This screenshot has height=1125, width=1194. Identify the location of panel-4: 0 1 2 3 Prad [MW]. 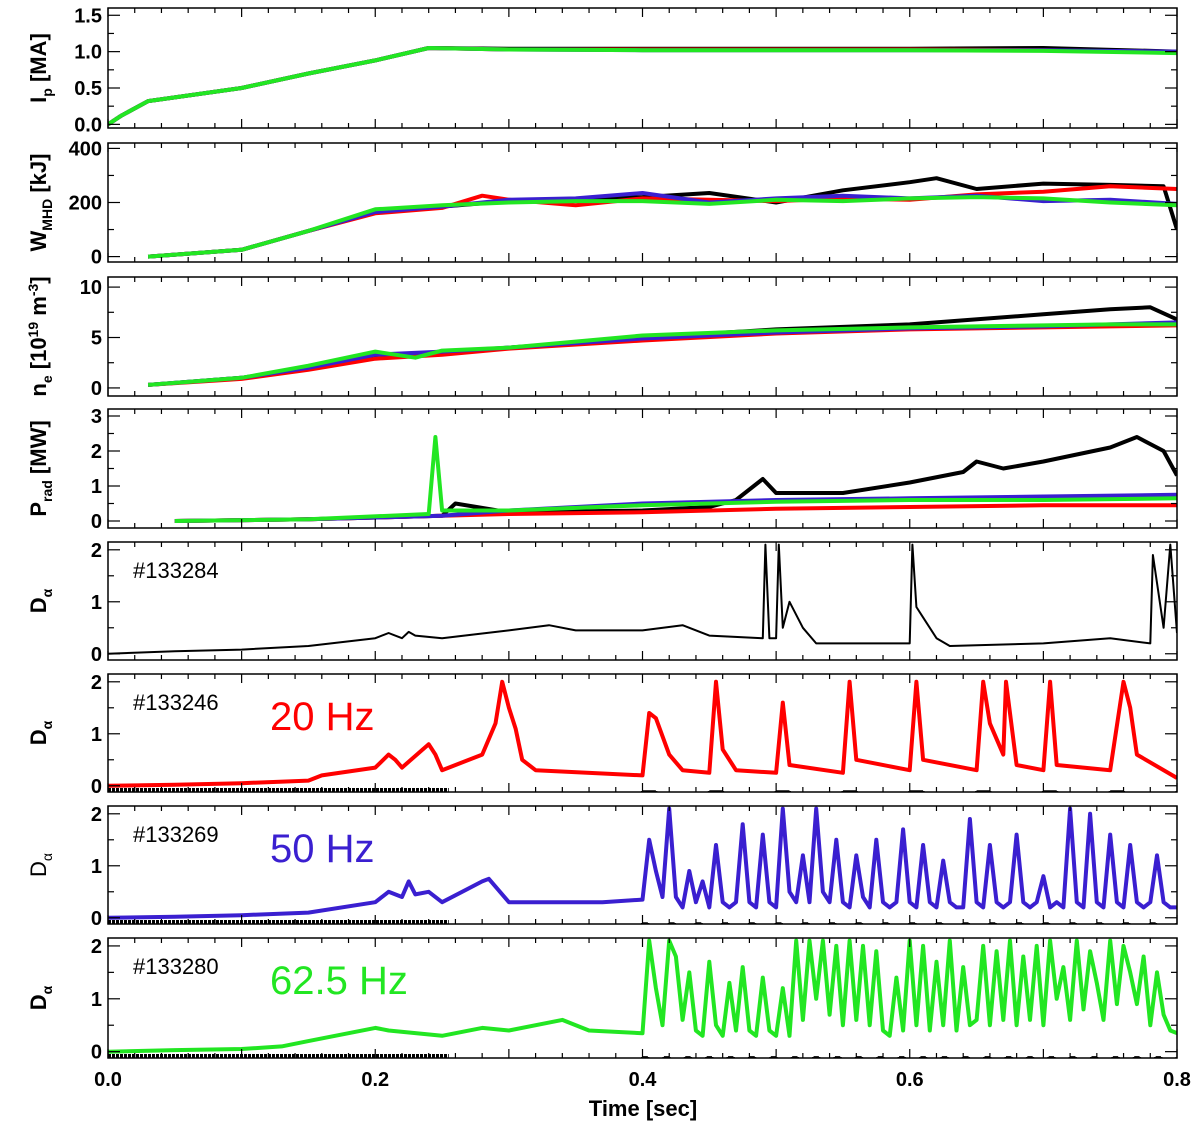
(602, 469).